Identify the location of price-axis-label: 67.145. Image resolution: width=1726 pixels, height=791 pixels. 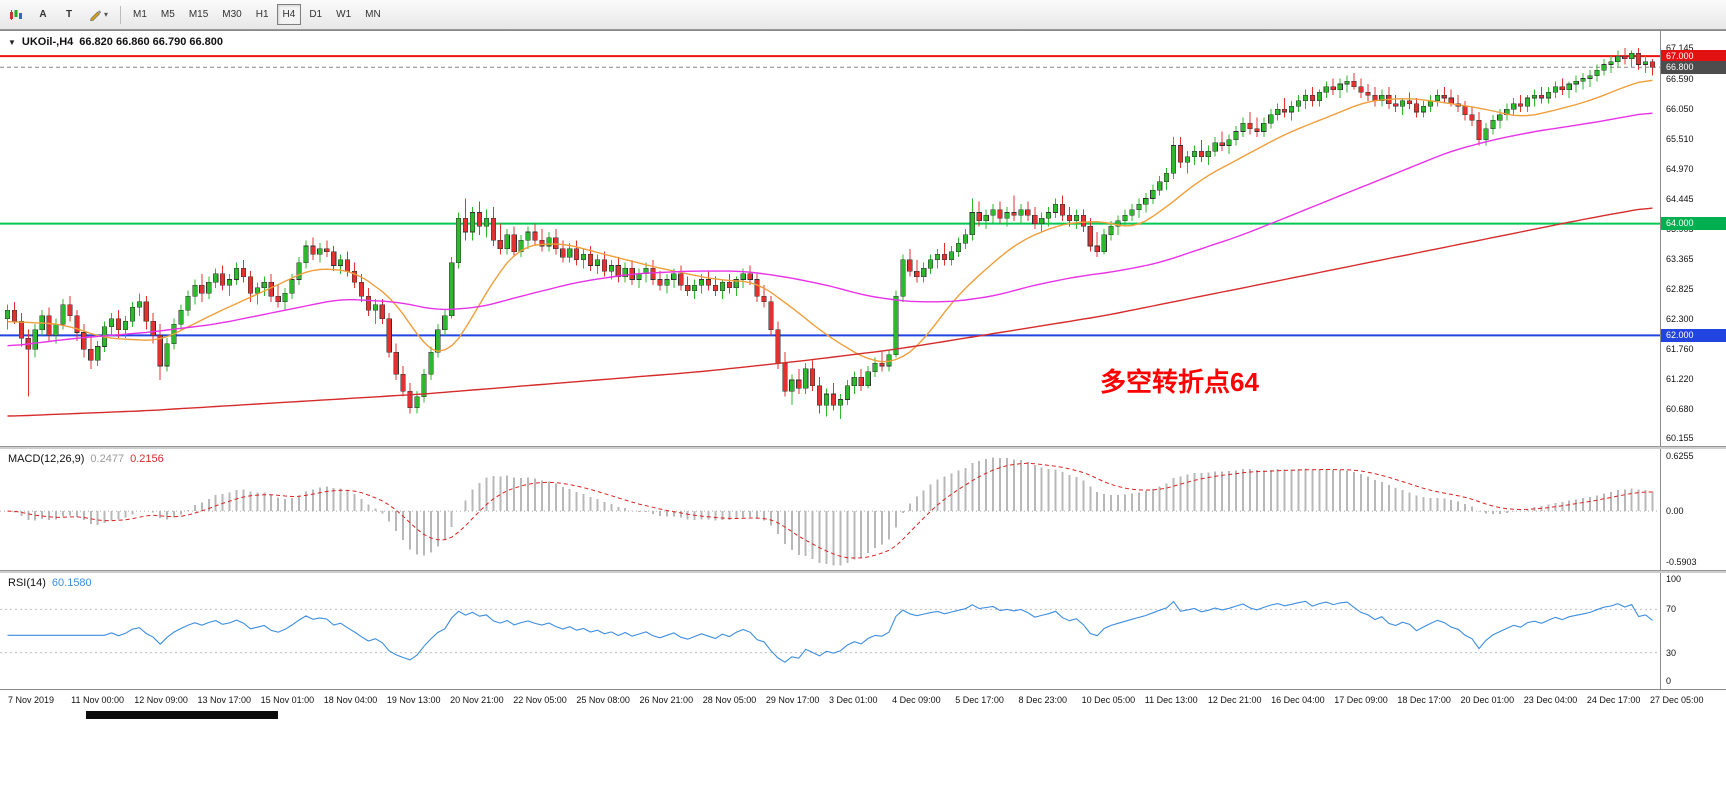
(1680, 48).